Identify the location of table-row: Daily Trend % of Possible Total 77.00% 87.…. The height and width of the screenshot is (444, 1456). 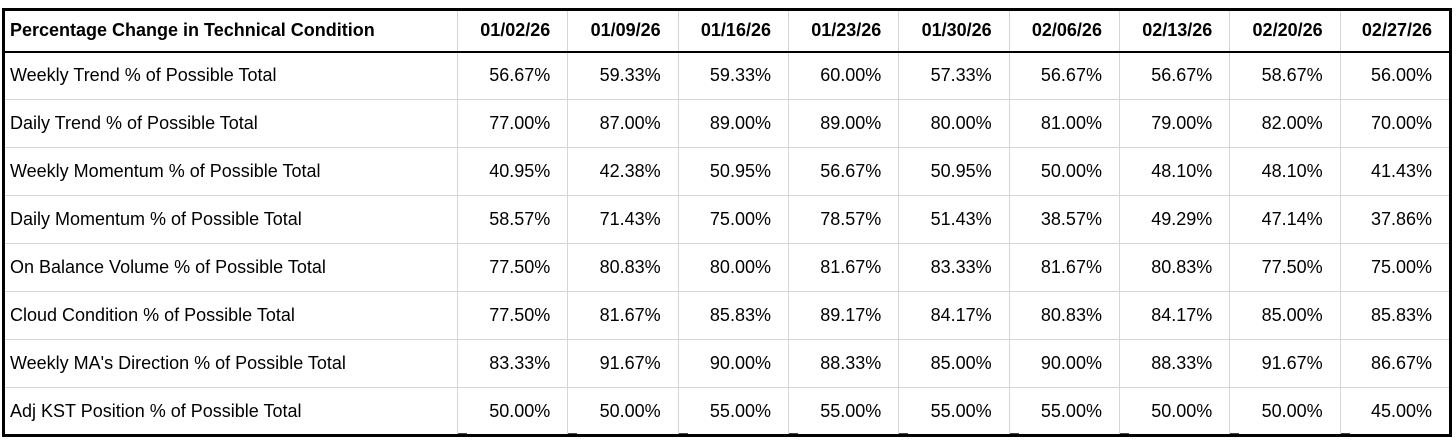
(727, 123).